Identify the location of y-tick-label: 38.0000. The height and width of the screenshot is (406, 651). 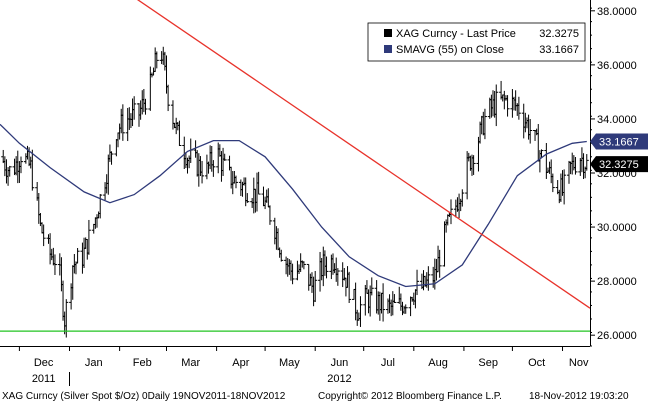
(617, 12).